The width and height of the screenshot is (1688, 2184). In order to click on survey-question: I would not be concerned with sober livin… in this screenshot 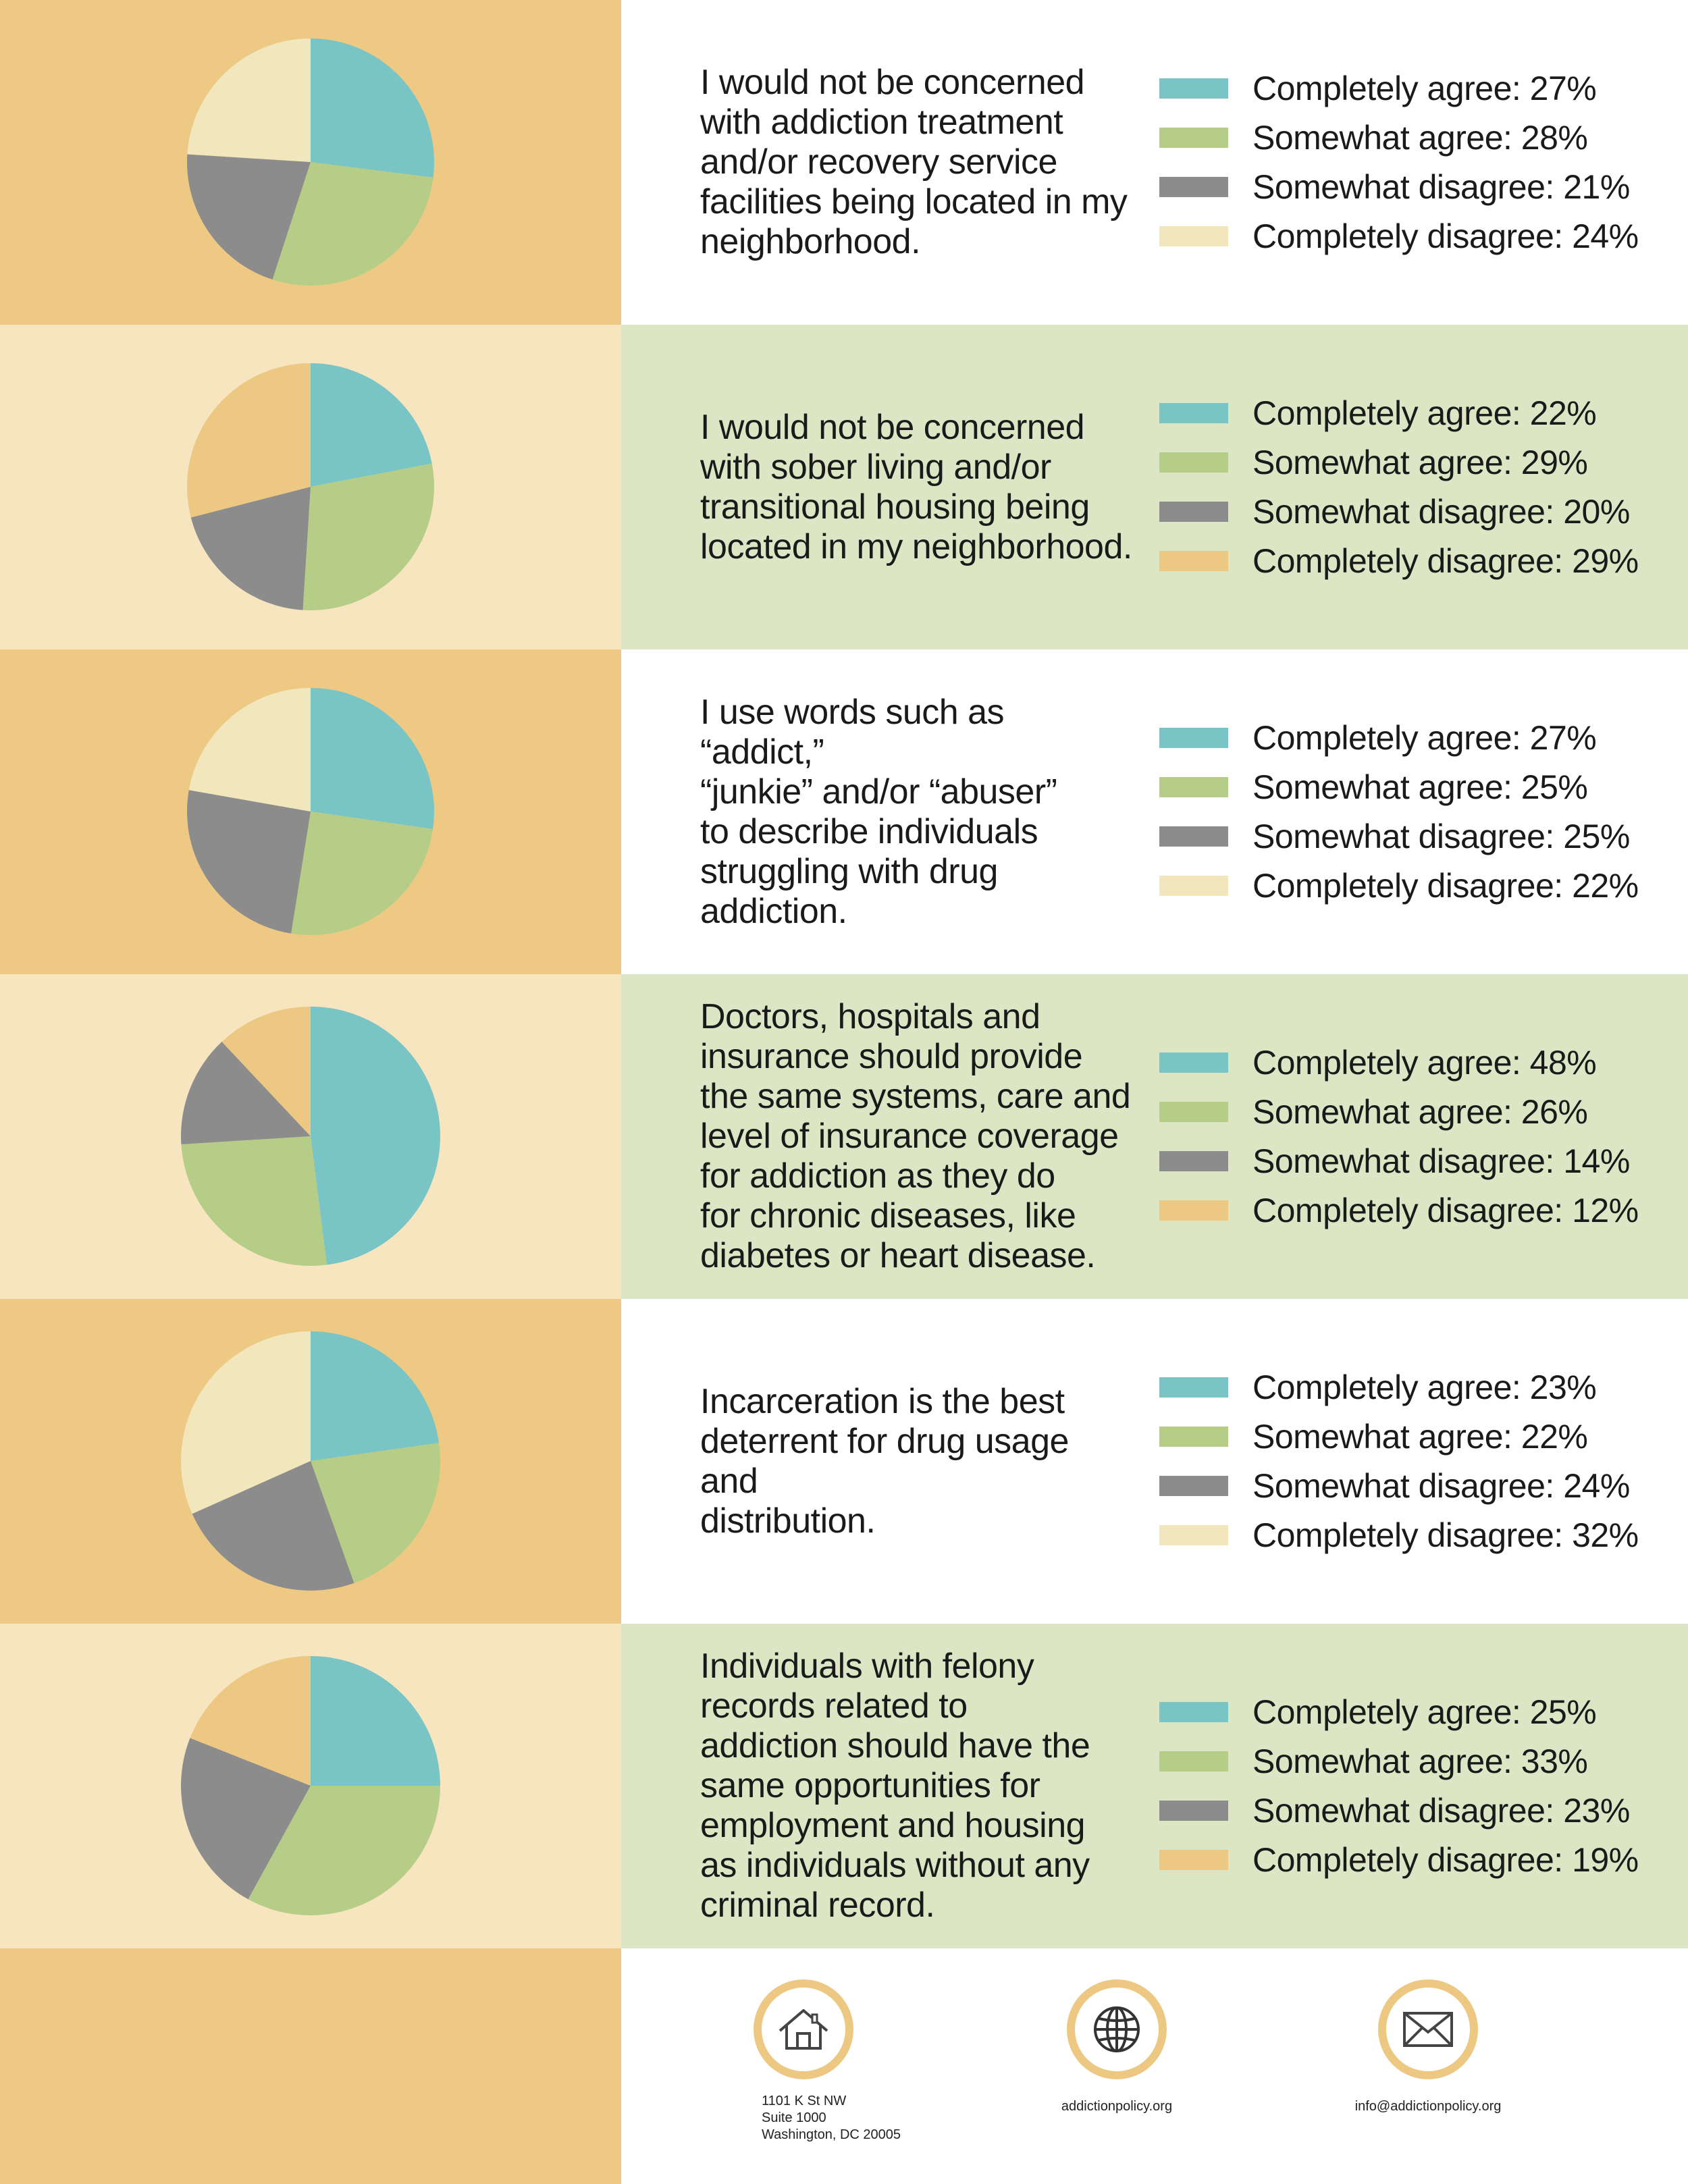, I will do `click(916, 487)`.